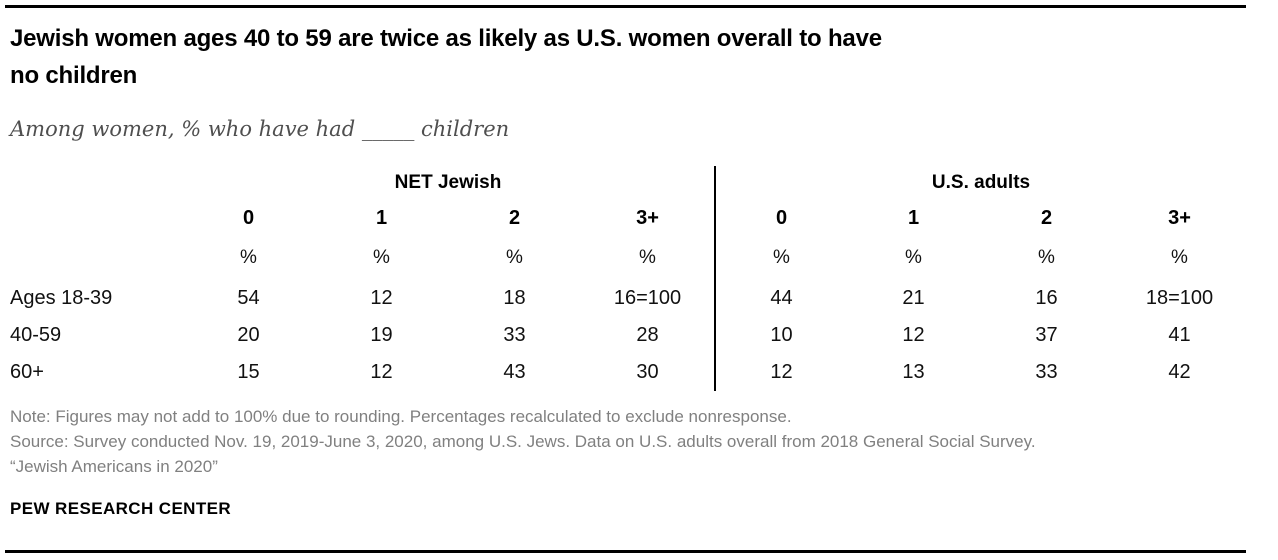 This screenshot has width=1278, height=560. What do you see at coordinates (1046, 298) in the screenshot?
I see `data-cell: 16` at bounding box center [1046, 298].